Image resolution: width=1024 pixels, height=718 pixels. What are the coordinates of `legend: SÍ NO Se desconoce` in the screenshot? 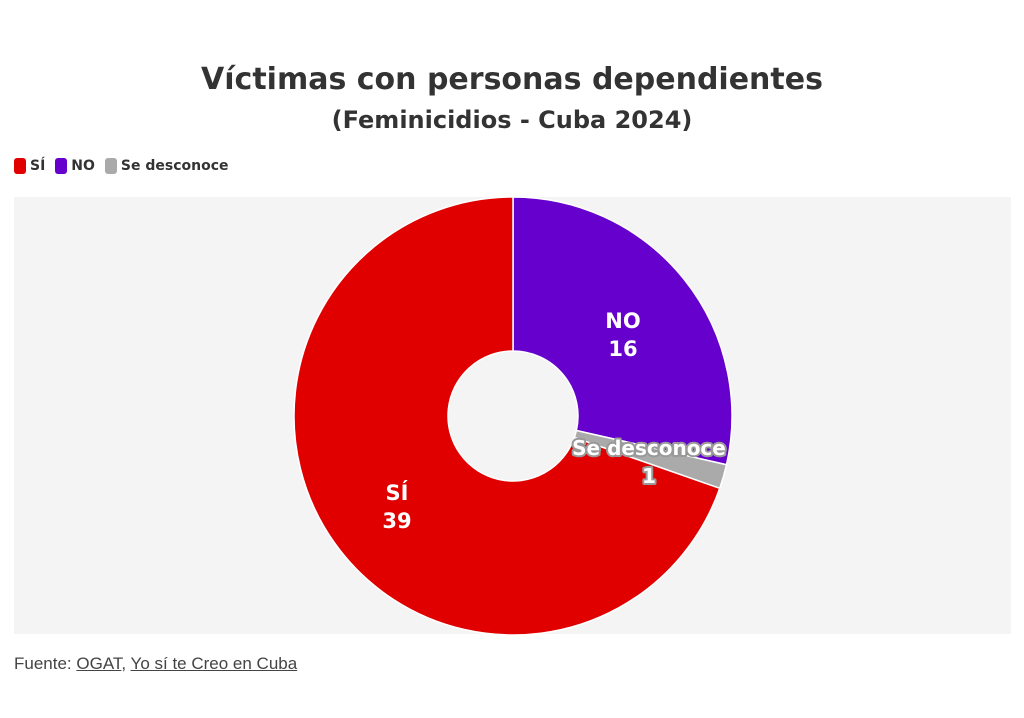 It's located at (123, 166).